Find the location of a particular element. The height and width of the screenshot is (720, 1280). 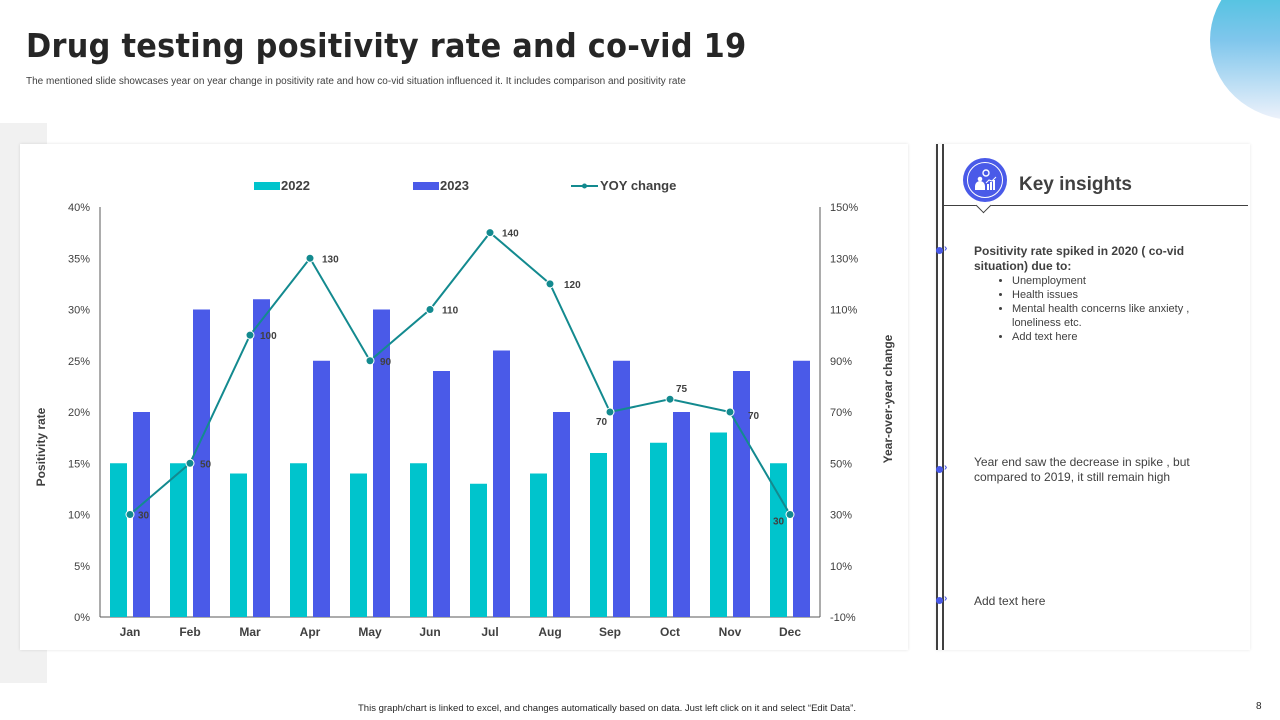

y2-tick-label: 90% is located at coordinates (841, 362).